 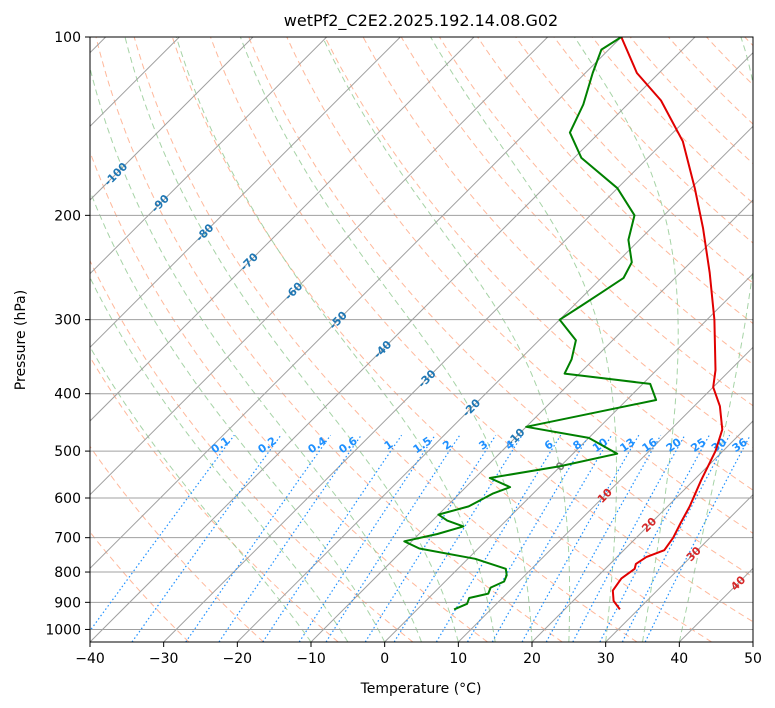 I want to click on temperature-profile, so click(x=667, y=323).